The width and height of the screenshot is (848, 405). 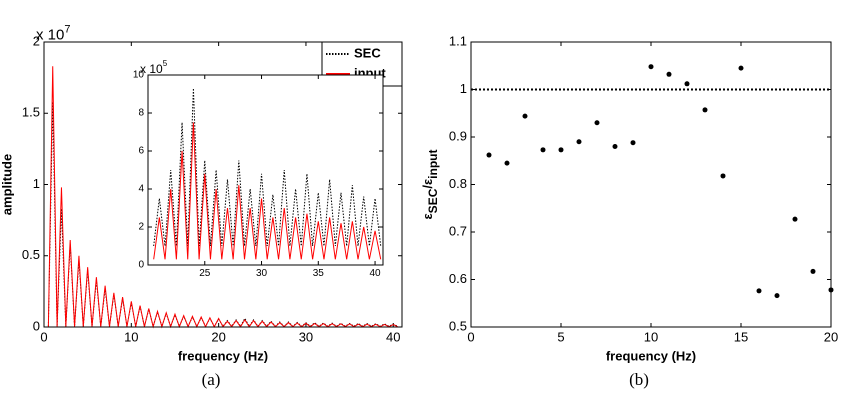 What do you see at coordinates (211, 379) in the screenshot?
I see `caption: (a)` at bounding box center [211, 379].